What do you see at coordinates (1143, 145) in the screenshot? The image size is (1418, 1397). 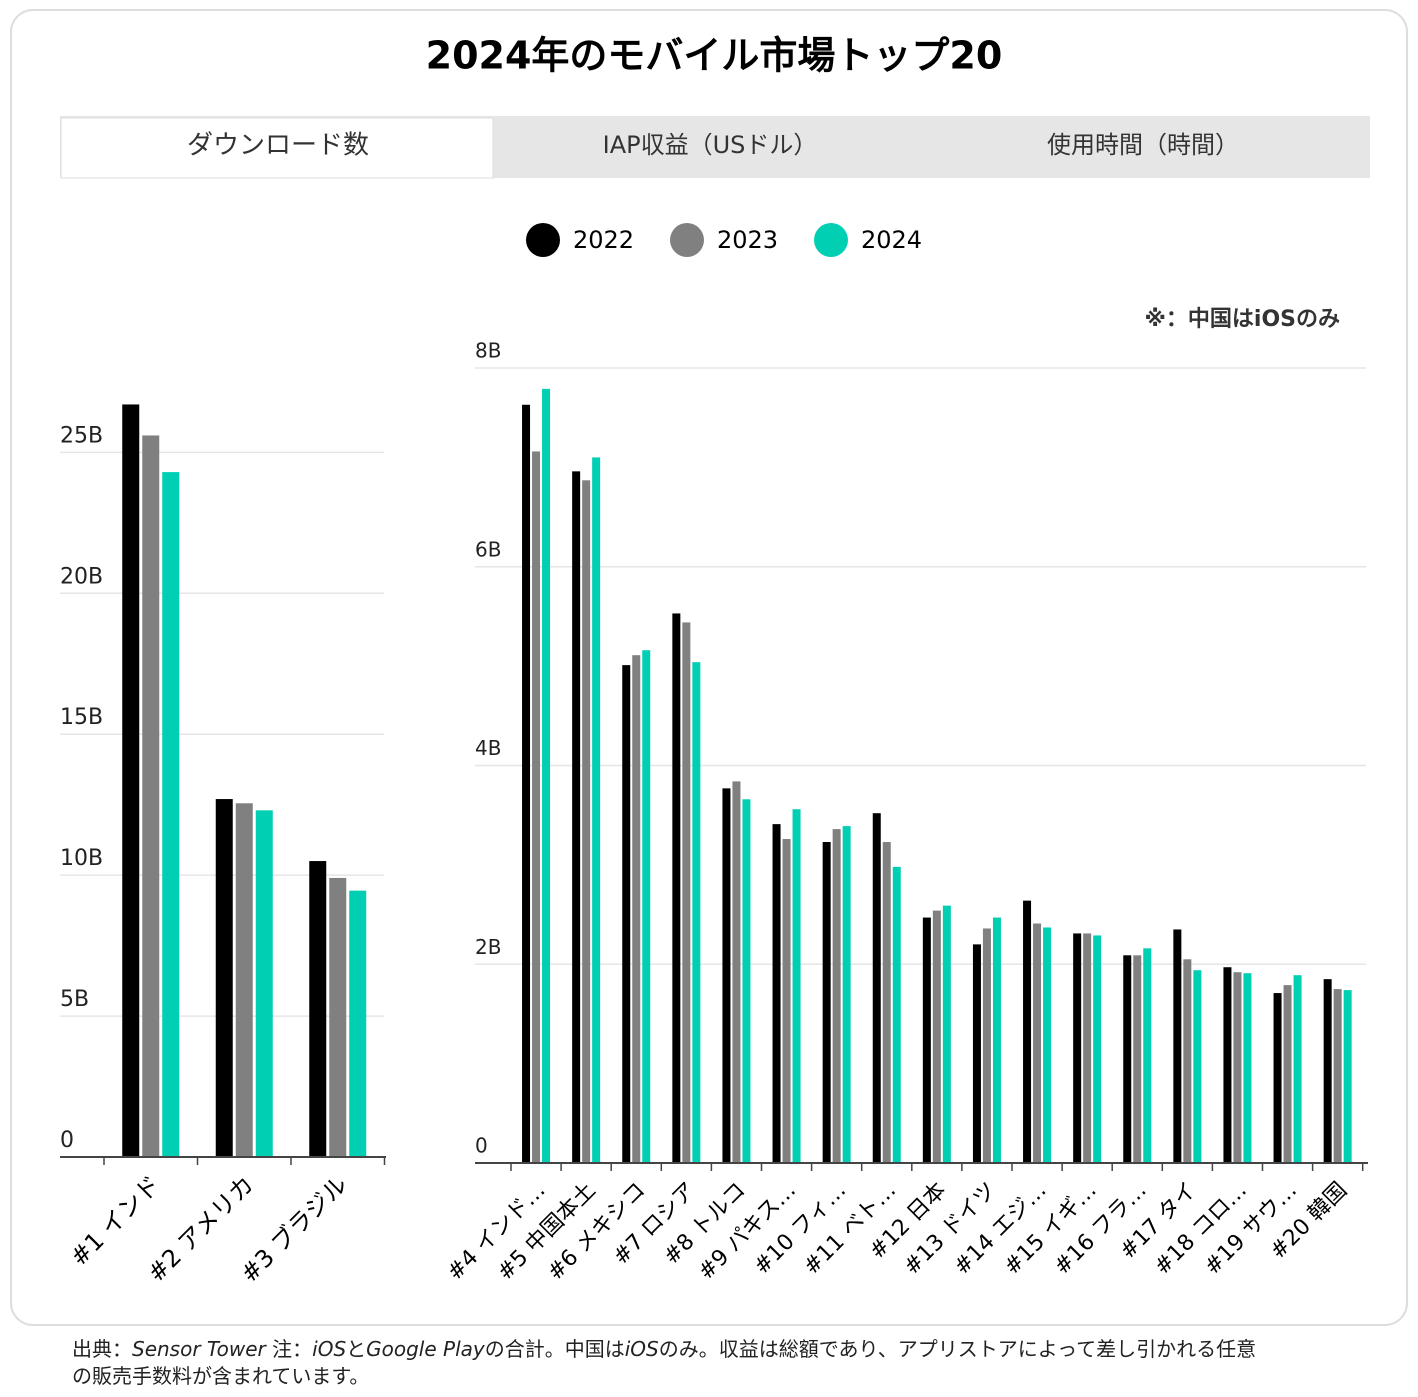 I see `tab: 使用時間（時間）` at bounding box center [1143, 145].